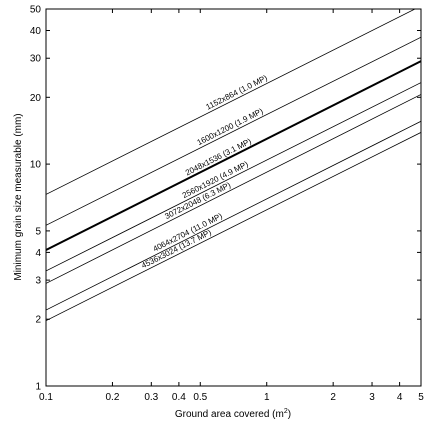 This screenshot has height=425, width=431. I want to click on series-label: 2048x1536 (3.1 MP), so click(218, 157).